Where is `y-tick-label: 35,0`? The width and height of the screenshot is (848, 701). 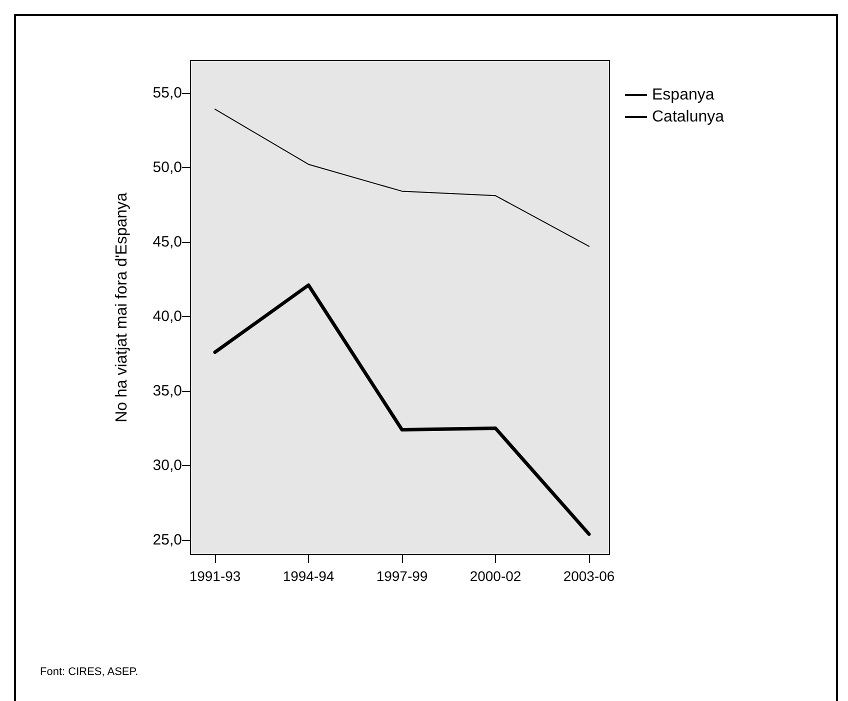 y-tick-label: 35,0 is located at coordinates (167, 391).